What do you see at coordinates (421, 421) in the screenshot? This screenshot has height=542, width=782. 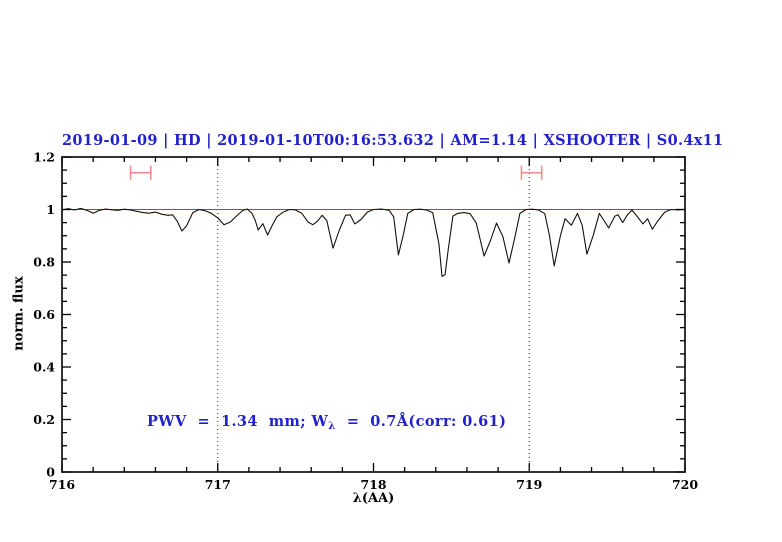 I see `pwv-annotation-suffix: = 0.7Å(corr: 0.61)` at bounding box center [421, 421].